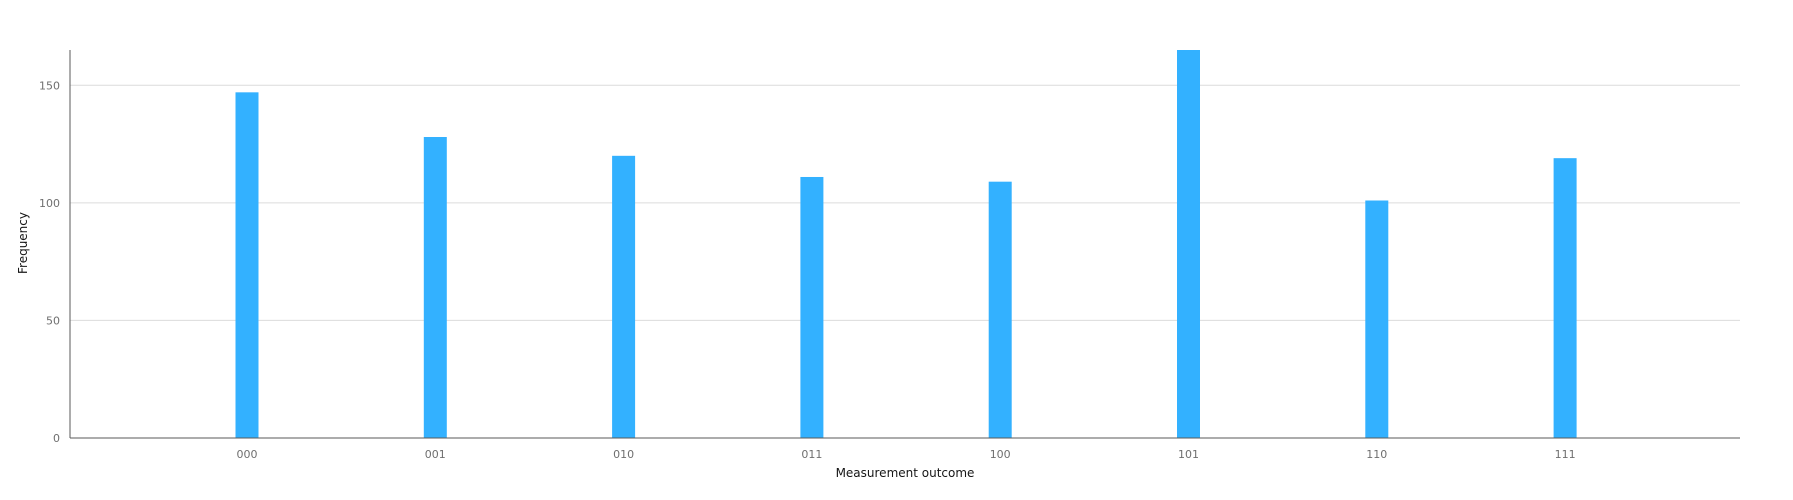  Describe the element at coordinates (1000, 454) in the screenshot. I see `x-tick-label: 100` at that location.